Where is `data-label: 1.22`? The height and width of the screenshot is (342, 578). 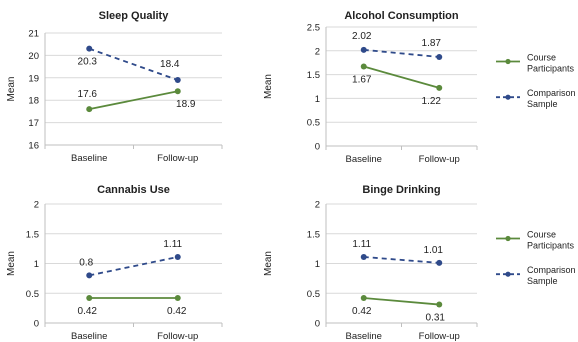 data-label: 1.22 is located at coordinates (432, 101).